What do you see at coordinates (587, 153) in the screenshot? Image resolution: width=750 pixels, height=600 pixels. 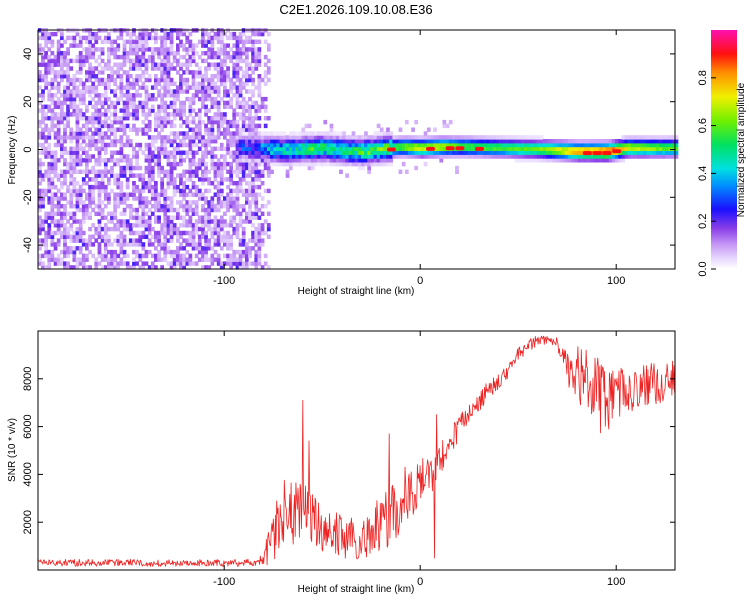 I see `spectrogram-hot-spot` at bounding box center [587, 153].